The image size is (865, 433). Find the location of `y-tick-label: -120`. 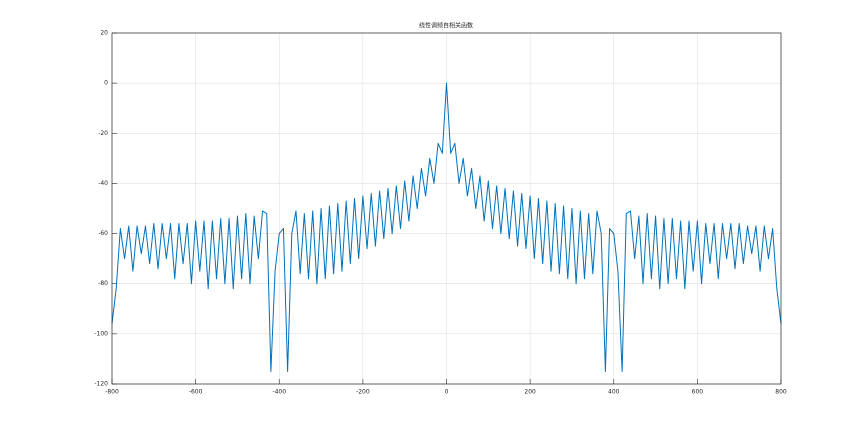

y-tick-label: -120 is located at coordinates (101, 384).